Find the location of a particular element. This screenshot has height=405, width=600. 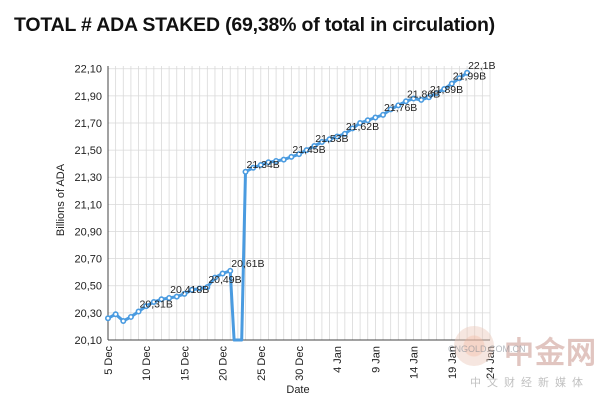

y-tick-label: 21,50 is located at coordinates (88, 151).